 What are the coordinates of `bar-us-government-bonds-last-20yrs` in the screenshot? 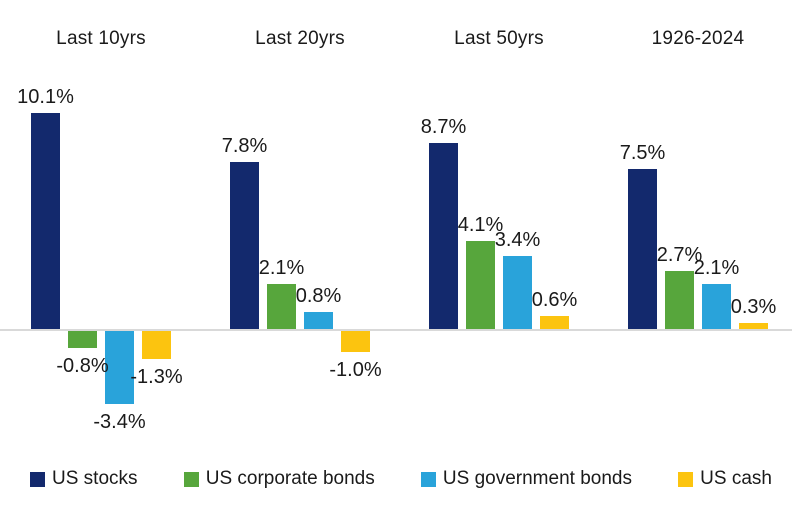 It's located at (318, 320).